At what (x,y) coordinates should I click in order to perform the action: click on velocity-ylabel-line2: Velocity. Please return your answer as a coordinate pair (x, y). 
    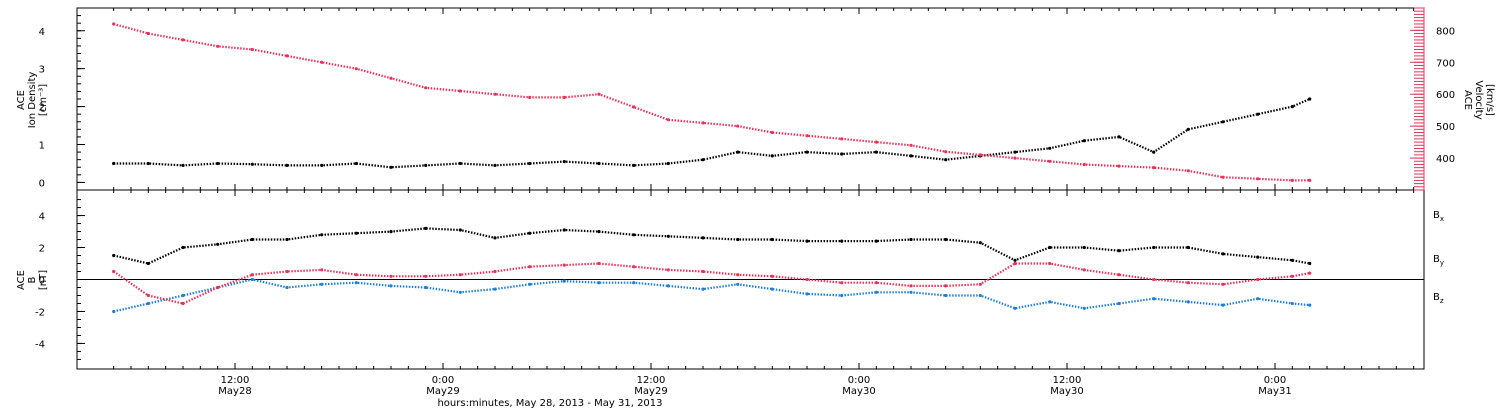
    Looking at the image, I should click on (1478, 99).